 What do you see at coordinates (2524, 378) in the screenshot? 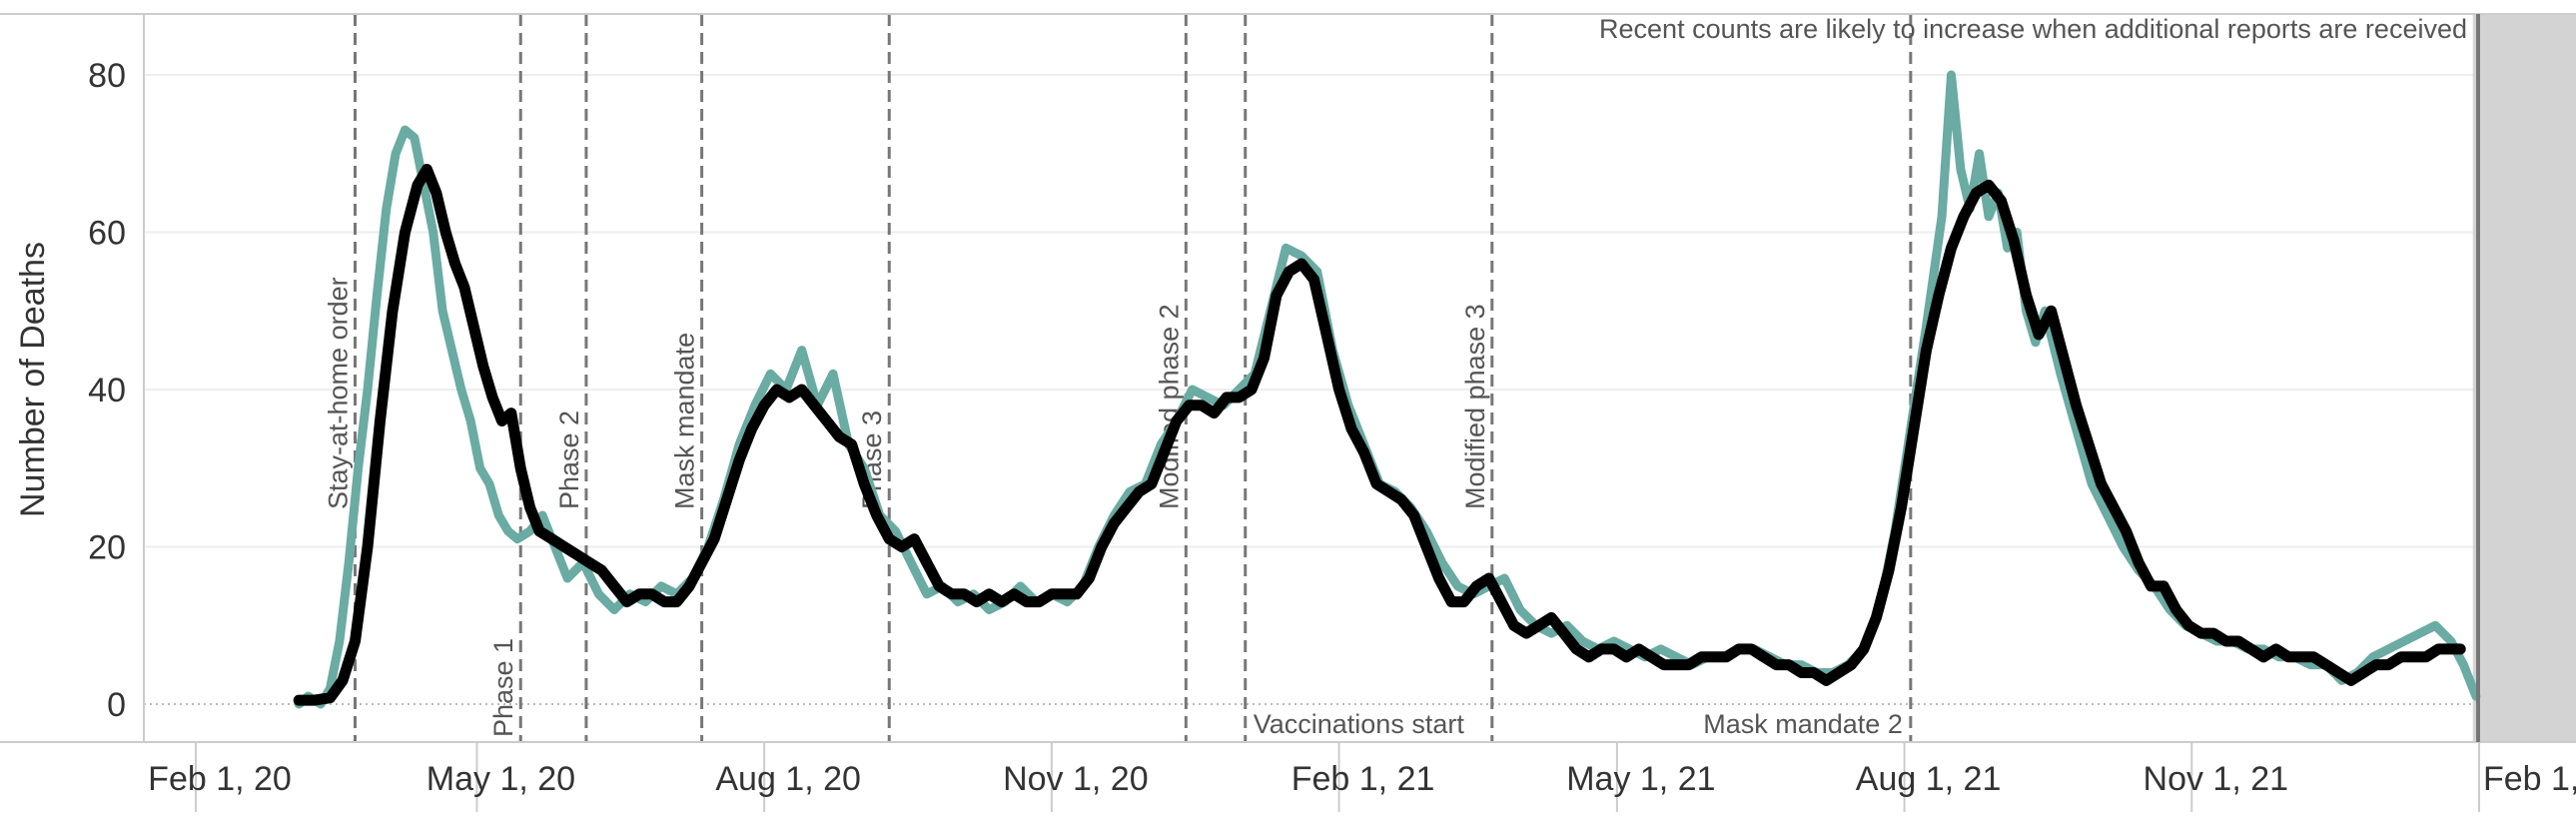
I see `recent-data-shaded-region` at bounding box center [2524, 378].